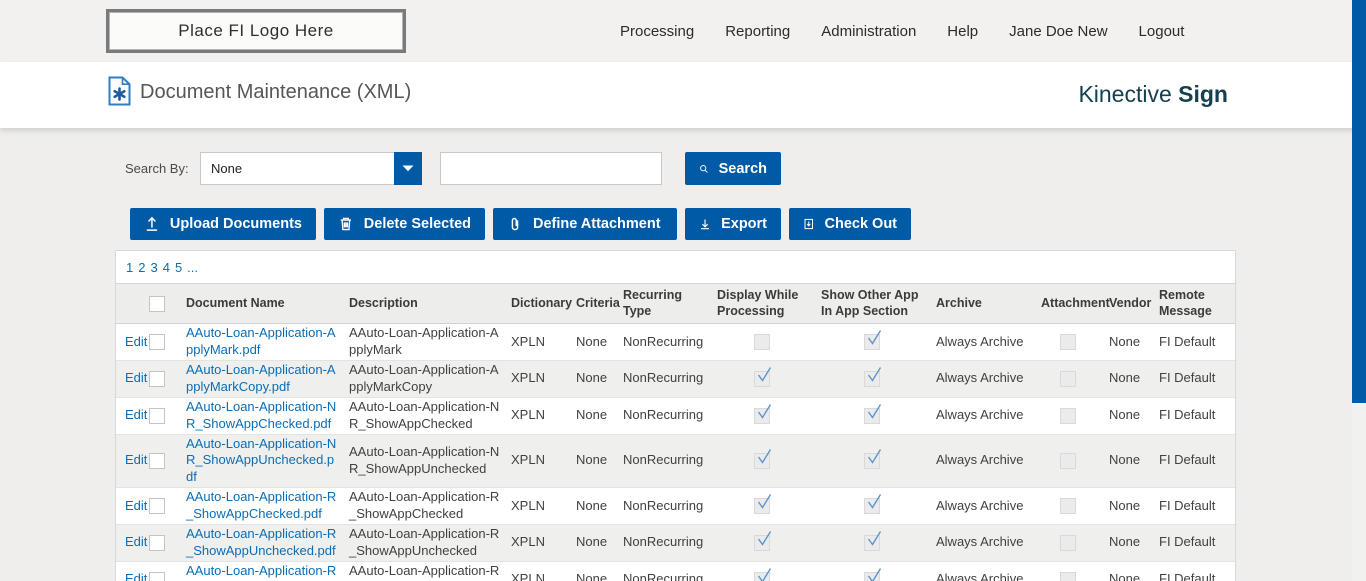 Image resolution: width=1366 pixels, height=581 pixels. Describe the element at coordinates (733, 168) in the screenshot. I see `search-button: Search` at that location.